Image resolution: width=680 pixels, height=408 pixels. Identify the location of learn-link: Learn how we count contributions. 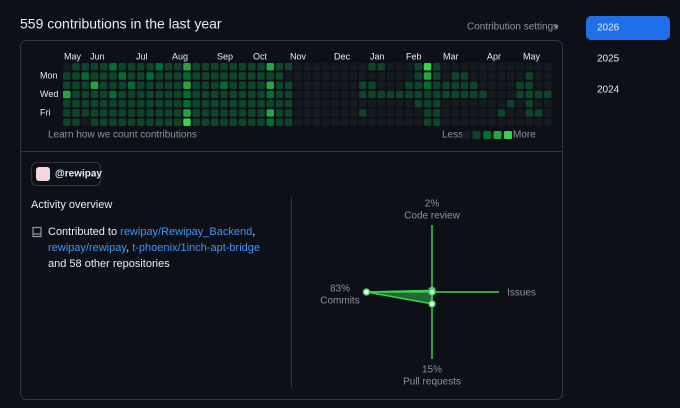
(122, 135).